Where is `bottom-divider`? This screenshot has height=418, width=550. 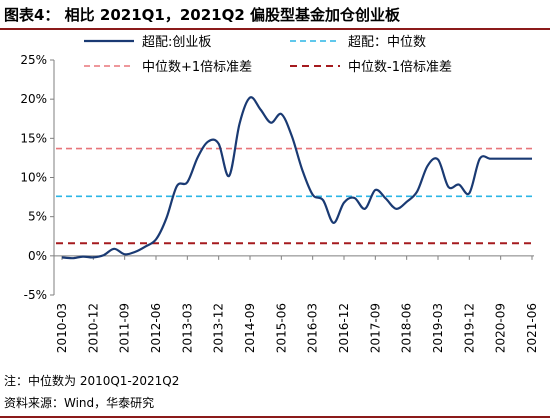
bottom-divider is located at coordinates (275, 417).